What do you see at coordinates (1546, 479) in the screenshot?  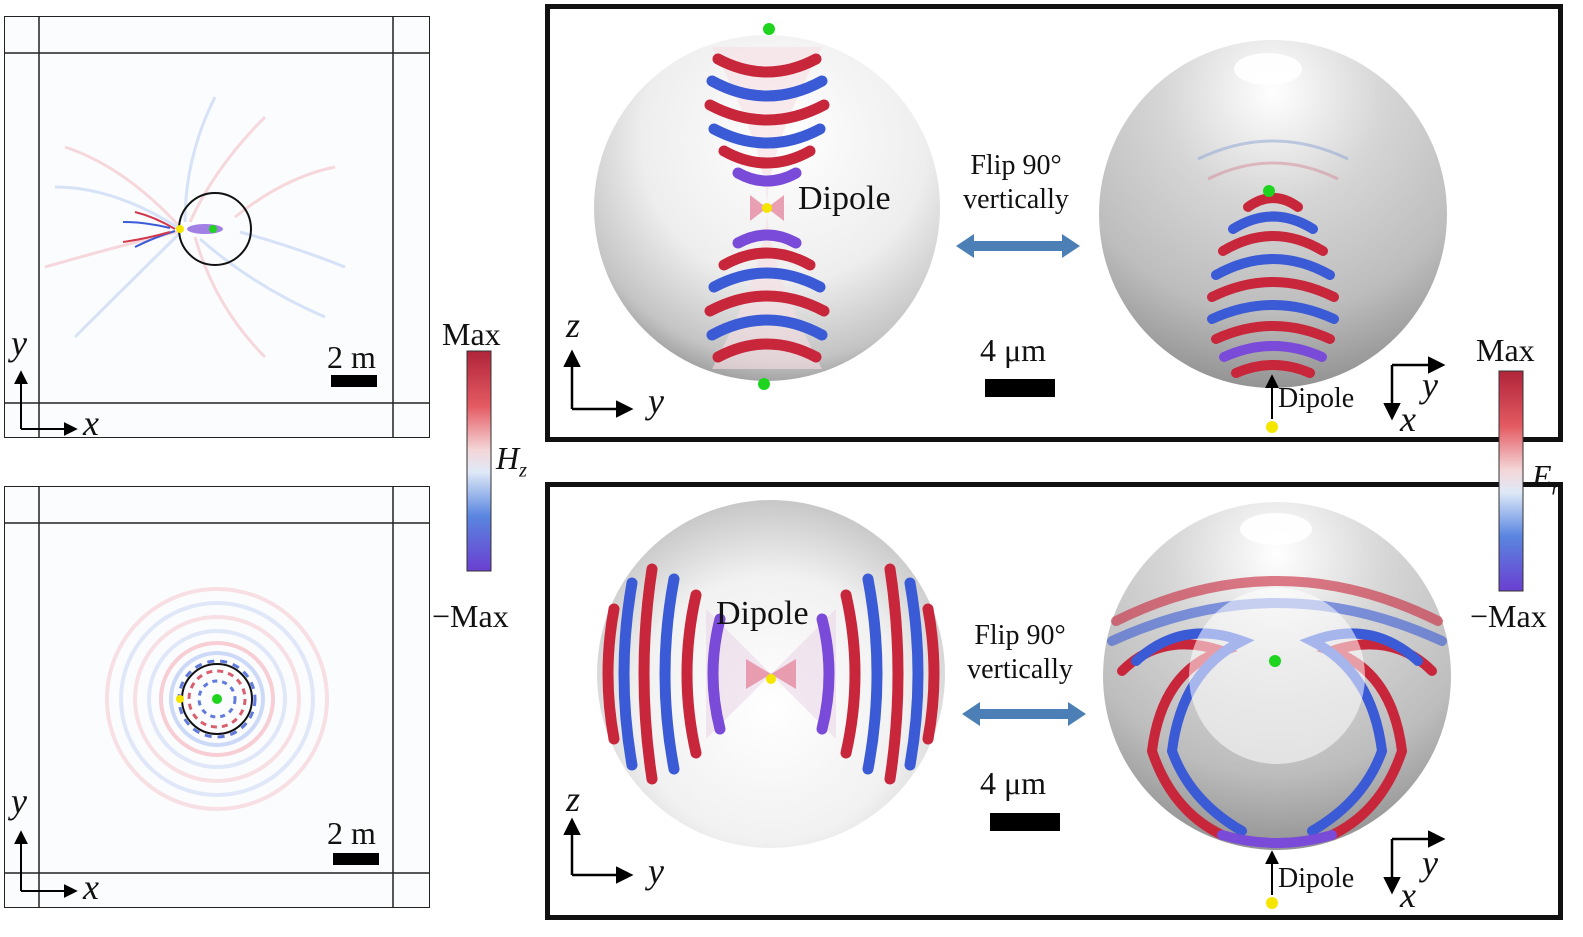 I see `colorbar-field-label: Er` at bounding box center [1546, 479].